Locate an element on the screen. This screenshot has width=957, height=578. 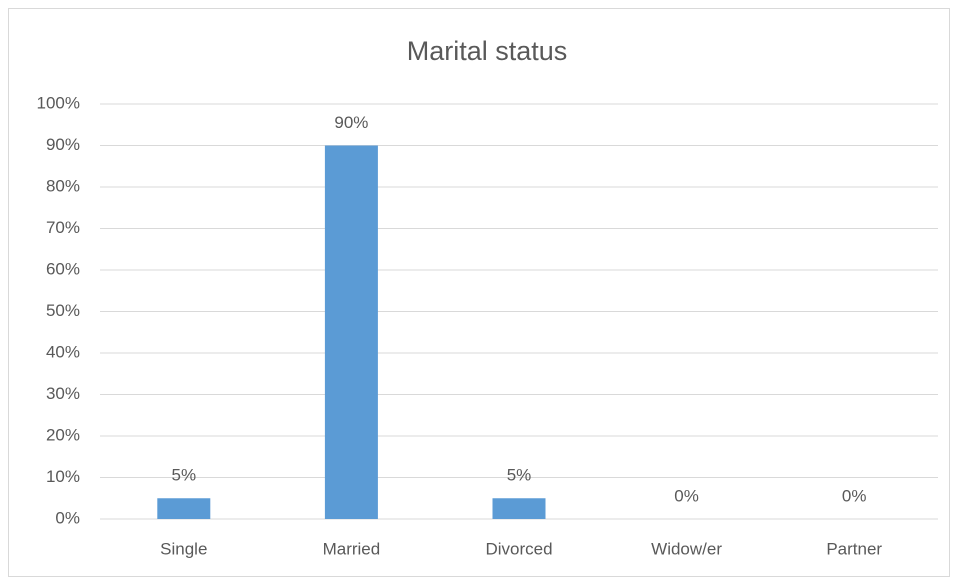
y-tick-label: 80% is located at coordinates (63, 185).